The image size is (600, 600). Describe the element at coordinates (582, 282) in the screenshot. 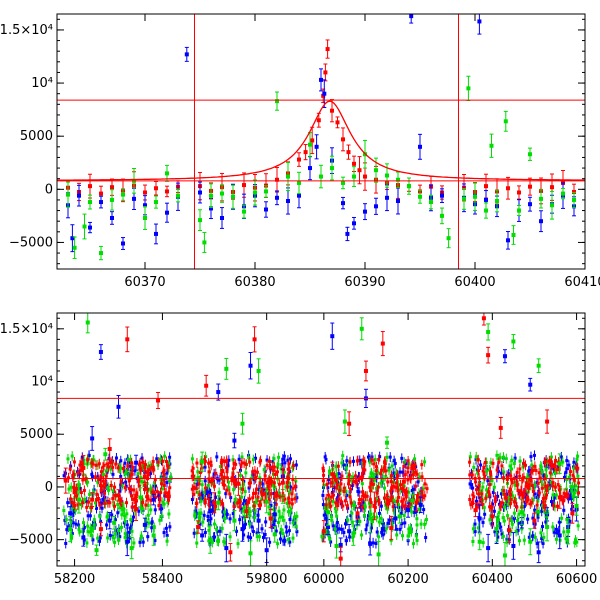

I see `x-tick-label: 60410` at that location.